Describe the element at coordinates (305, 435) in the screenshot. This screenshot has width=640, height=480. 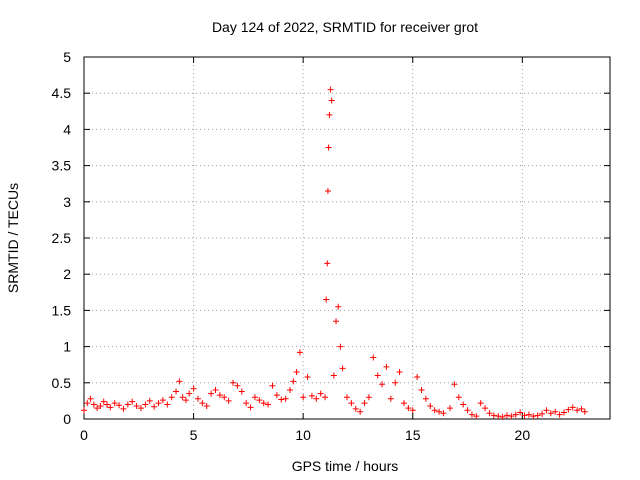
I see `x-tick-labels: 0 5 10 15 20` at that location.